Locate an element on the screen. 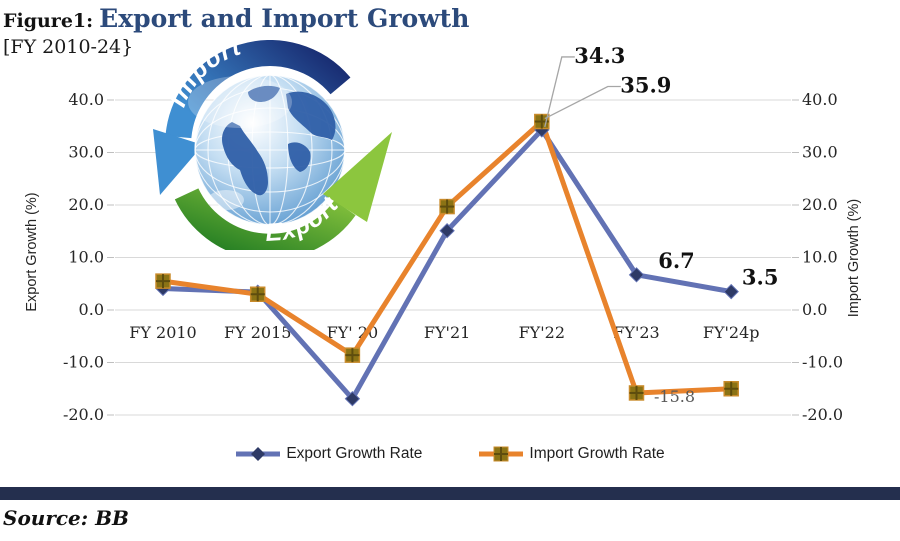  data-label: 35.9 is located at coordinates (645, 85).